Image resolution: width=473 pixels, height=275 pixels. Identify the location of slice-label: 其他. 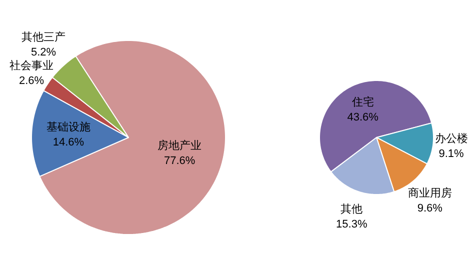
(351, 209).